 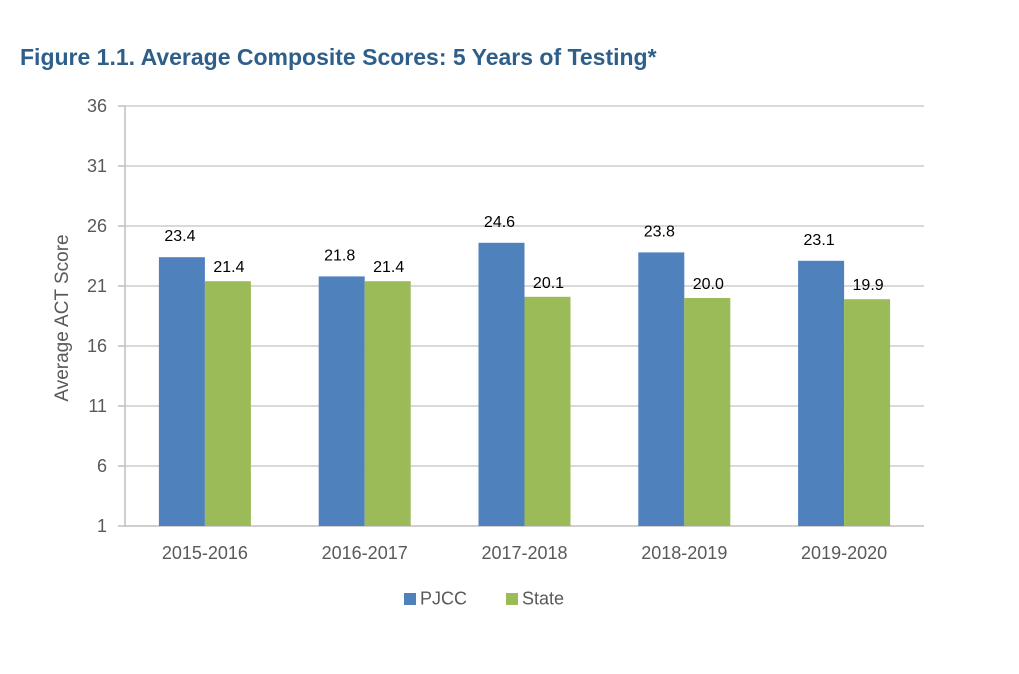 What do you see at coordinates (819, 240) in the screenshot?
I see `data-label: 23.1` at bounding box center [819, 240].